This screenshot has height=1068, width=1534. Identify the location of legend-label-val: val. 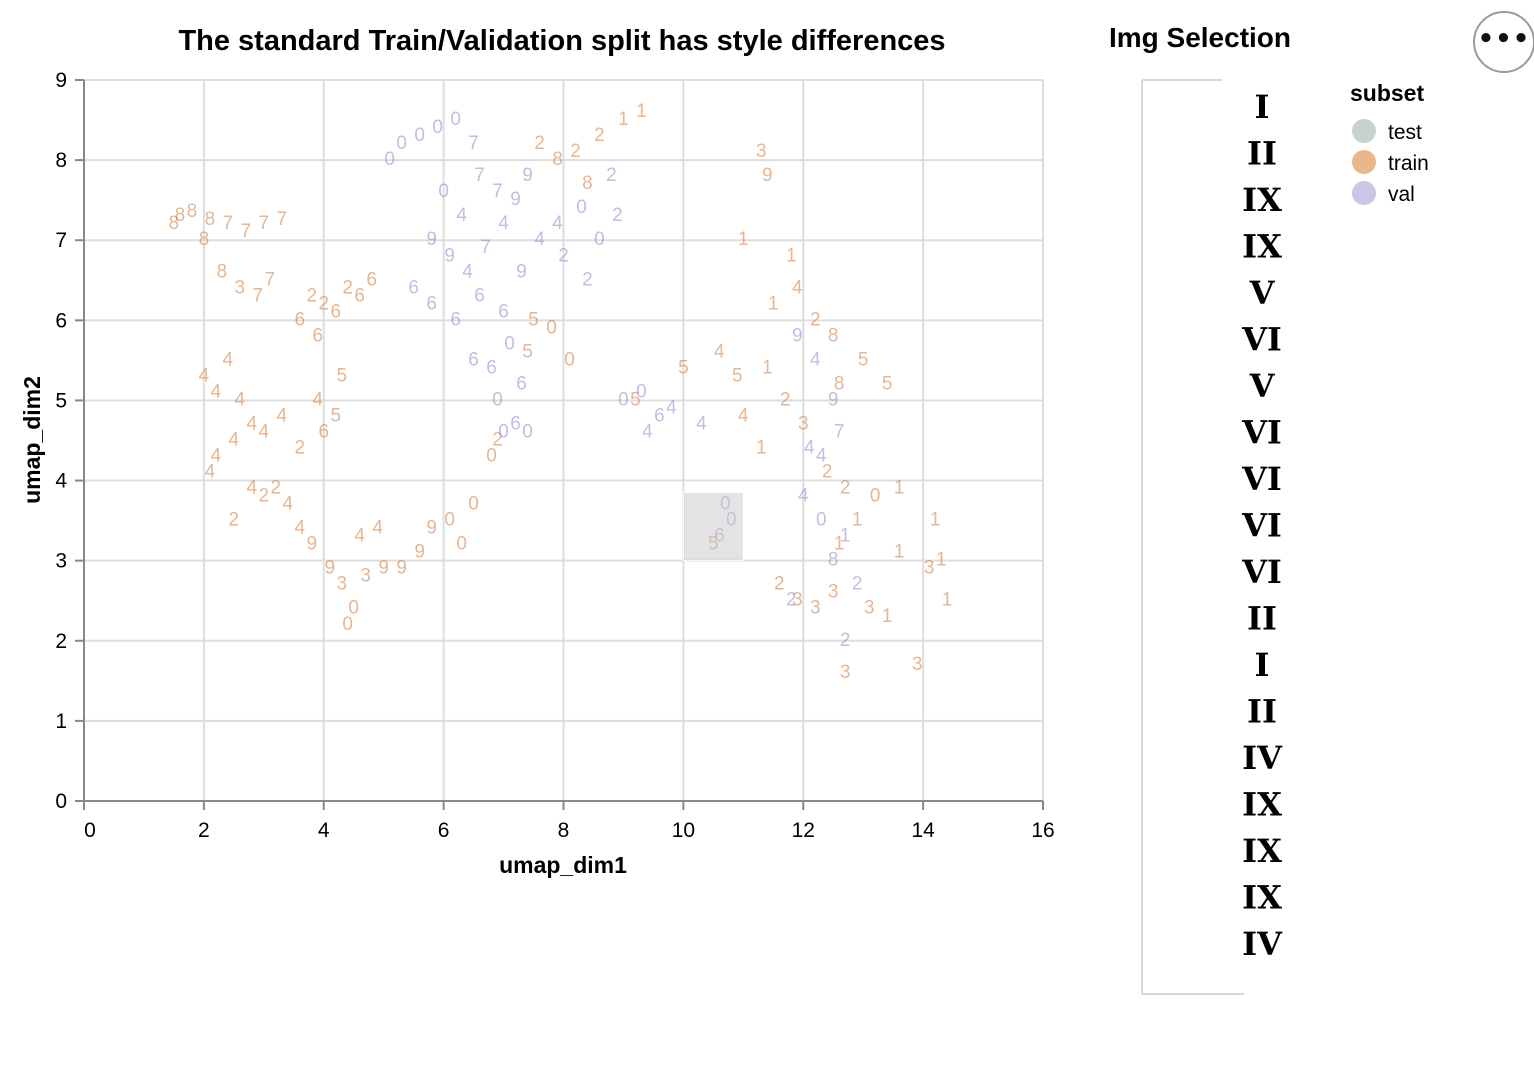
(1401, 194).